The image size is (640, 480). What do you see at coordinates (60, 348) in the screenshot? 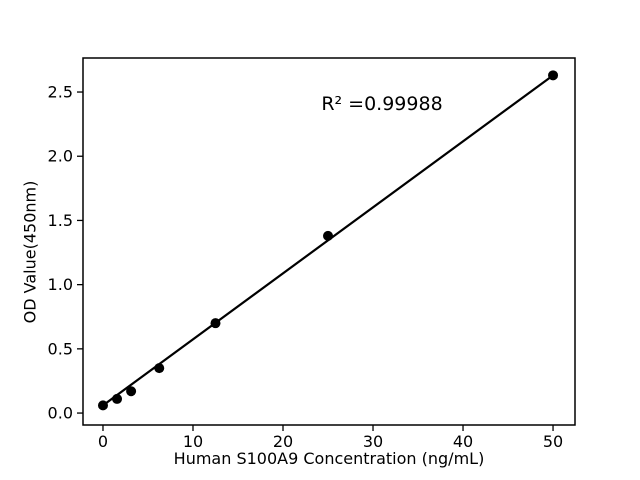
I see `y-tick-label: 0.5` at bounding box center [60, 348].